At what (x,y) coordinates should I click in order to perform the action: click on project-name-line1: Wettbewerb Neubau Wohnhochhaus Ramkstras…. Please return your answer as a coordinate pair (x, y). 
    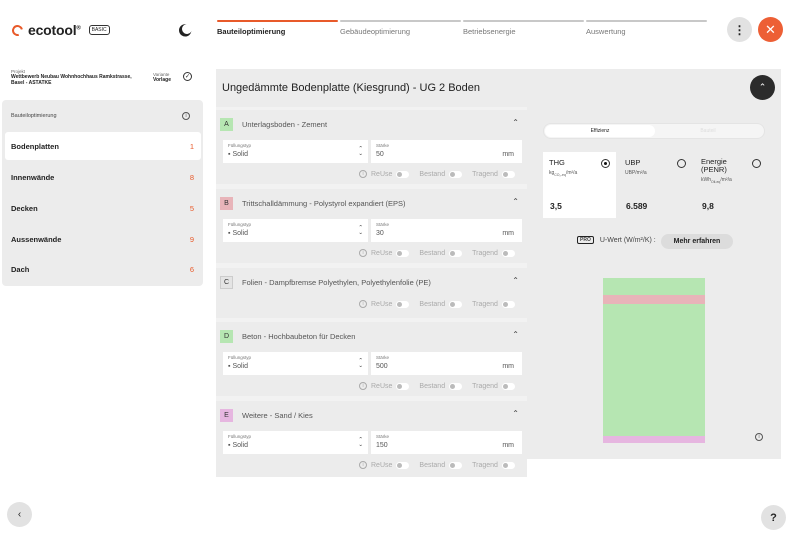
    Looking at the image, I should click on (71, 77).